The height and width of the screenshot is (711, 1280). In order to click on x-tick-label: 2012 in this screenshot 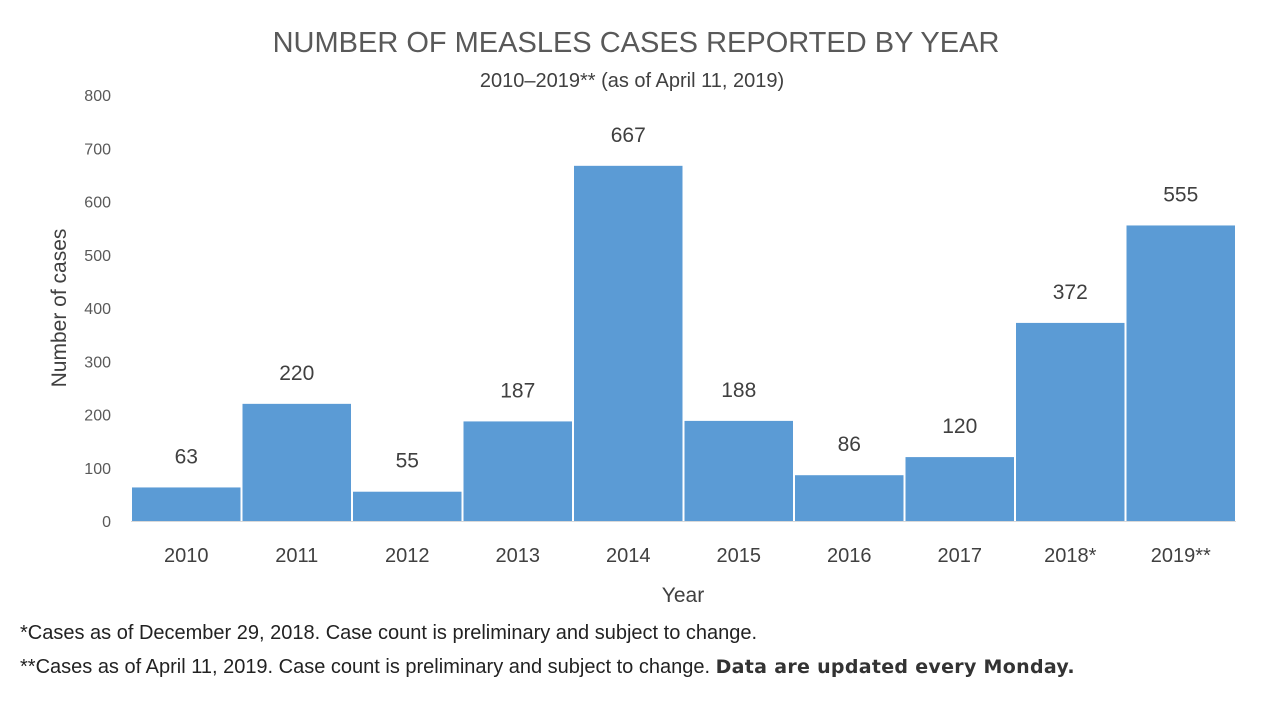, I will do `click(407, 556)`.